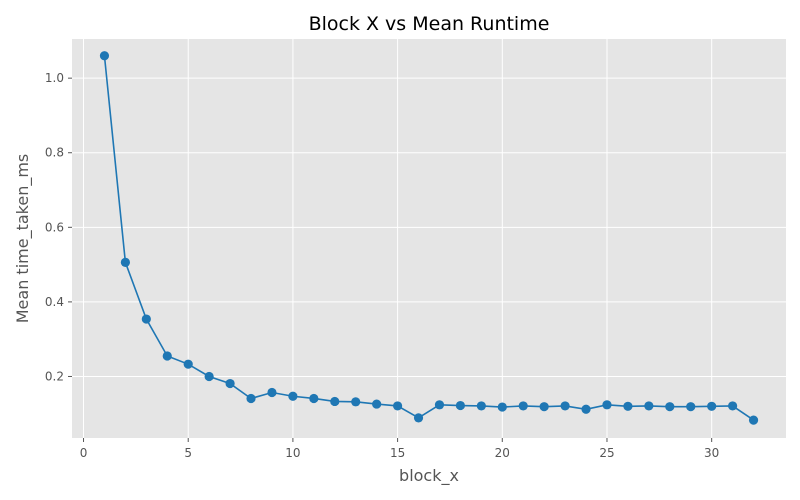  What do you see at coordinates (188, 453) in the screenshot?
I see `x-tick-label: 5` at bounding box center [188, 453].